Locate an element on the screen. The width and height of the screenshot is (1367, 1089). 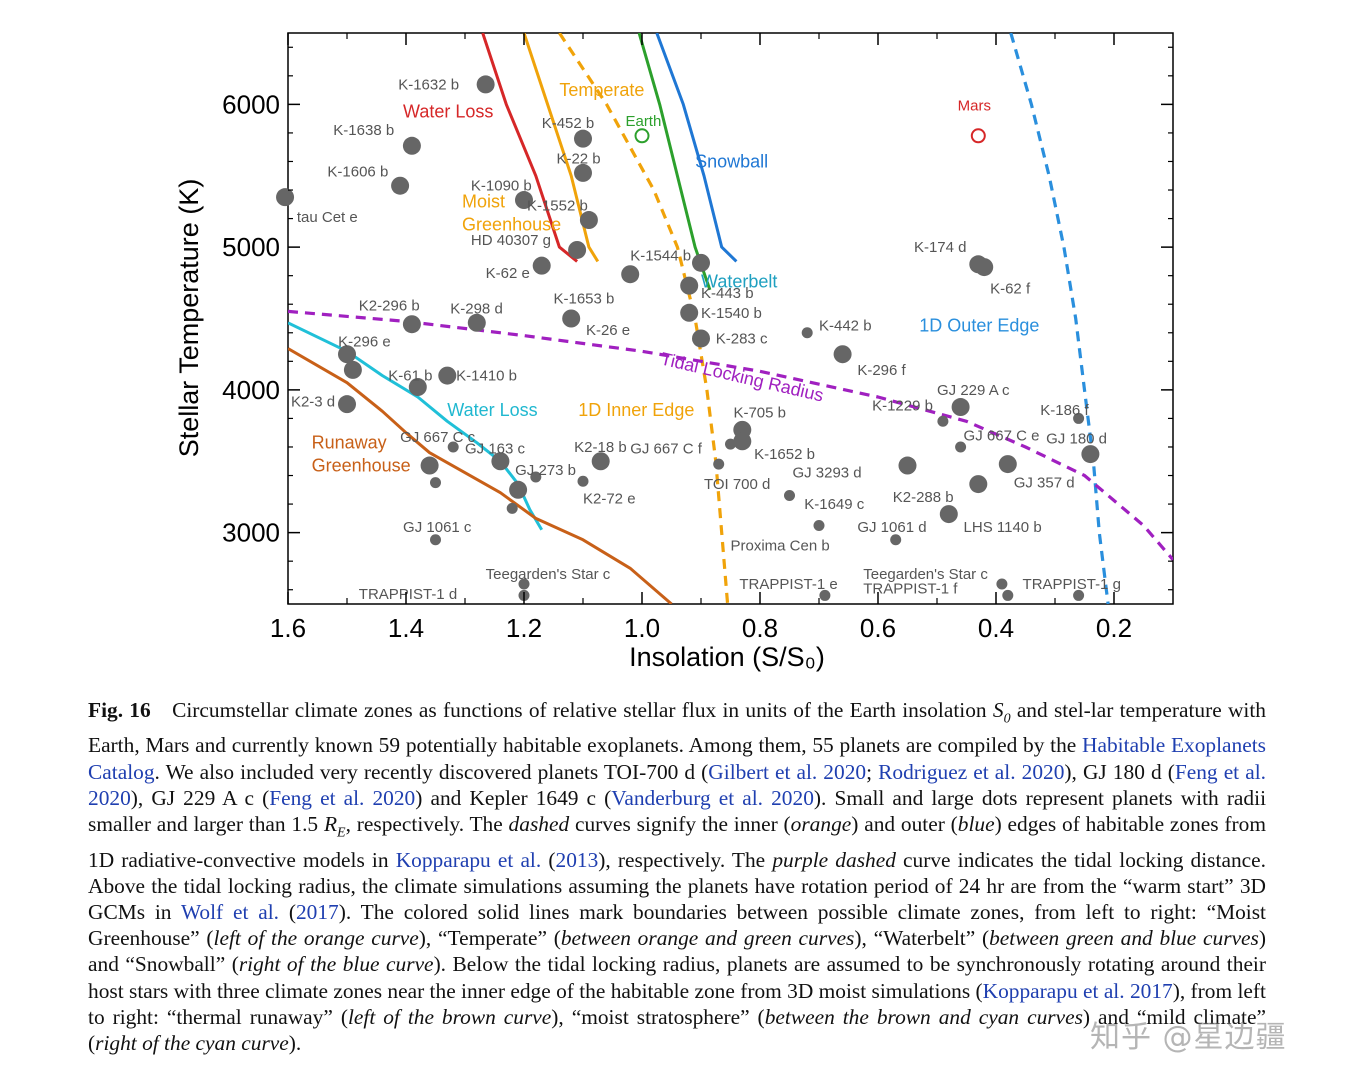
citation-link: Gilbert et al. 2020 is located at coordinates (787, 771).